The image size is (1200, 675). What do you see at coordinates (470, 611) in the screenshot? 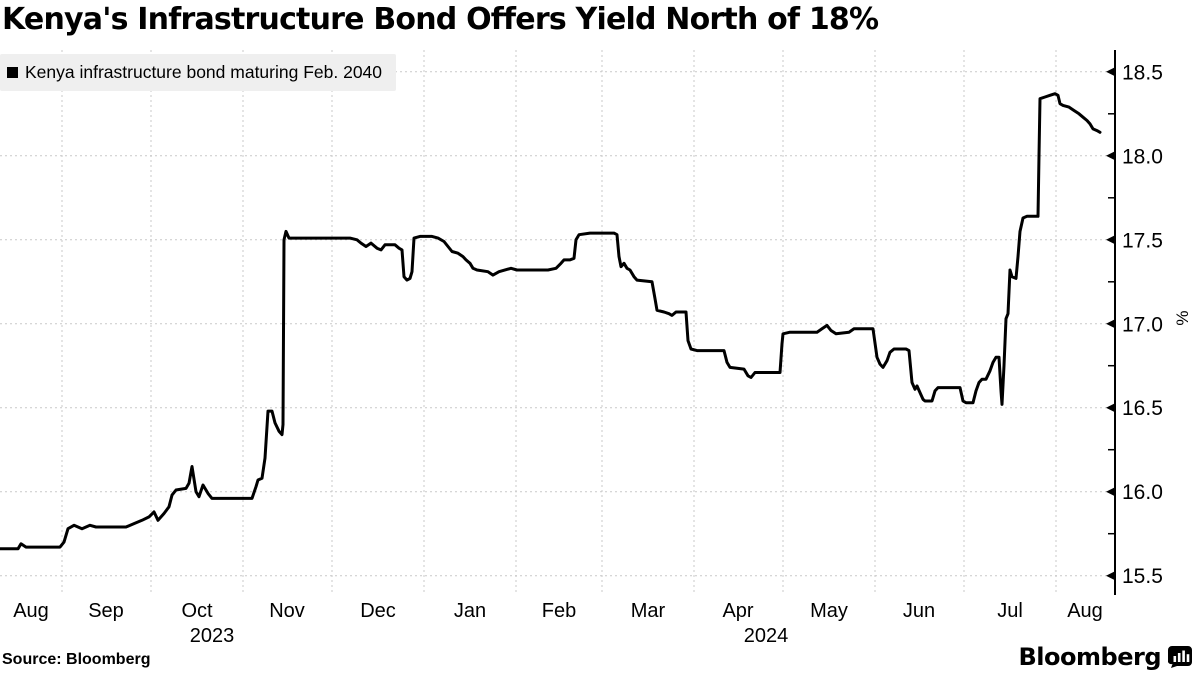
I see `x-axis-month-label: Jan` at bounding box center [470, 611].